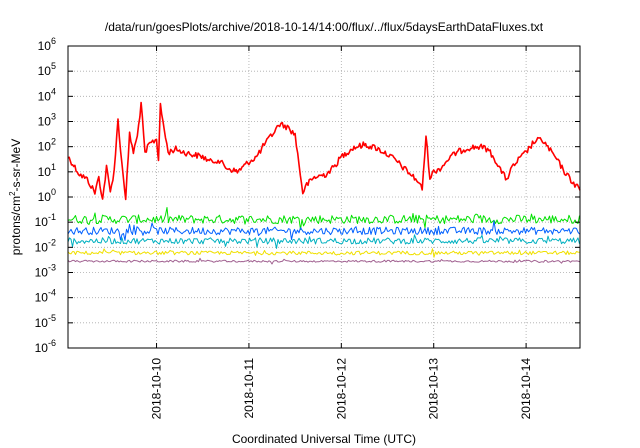 The width and height of the screenshot is (640, 448). Describe the element at coordinates (45, 271) in the screenshot. I see `y-tick-label: 10⁻³` at that location.